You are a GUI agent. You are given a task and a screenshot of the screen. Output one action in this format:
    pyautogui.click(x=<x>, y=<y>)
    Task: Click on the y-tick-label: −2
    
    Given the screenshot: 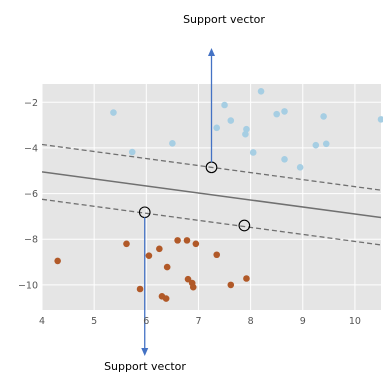 What is the action you would take?
    pyautogui.click(x=31, y=103)
    